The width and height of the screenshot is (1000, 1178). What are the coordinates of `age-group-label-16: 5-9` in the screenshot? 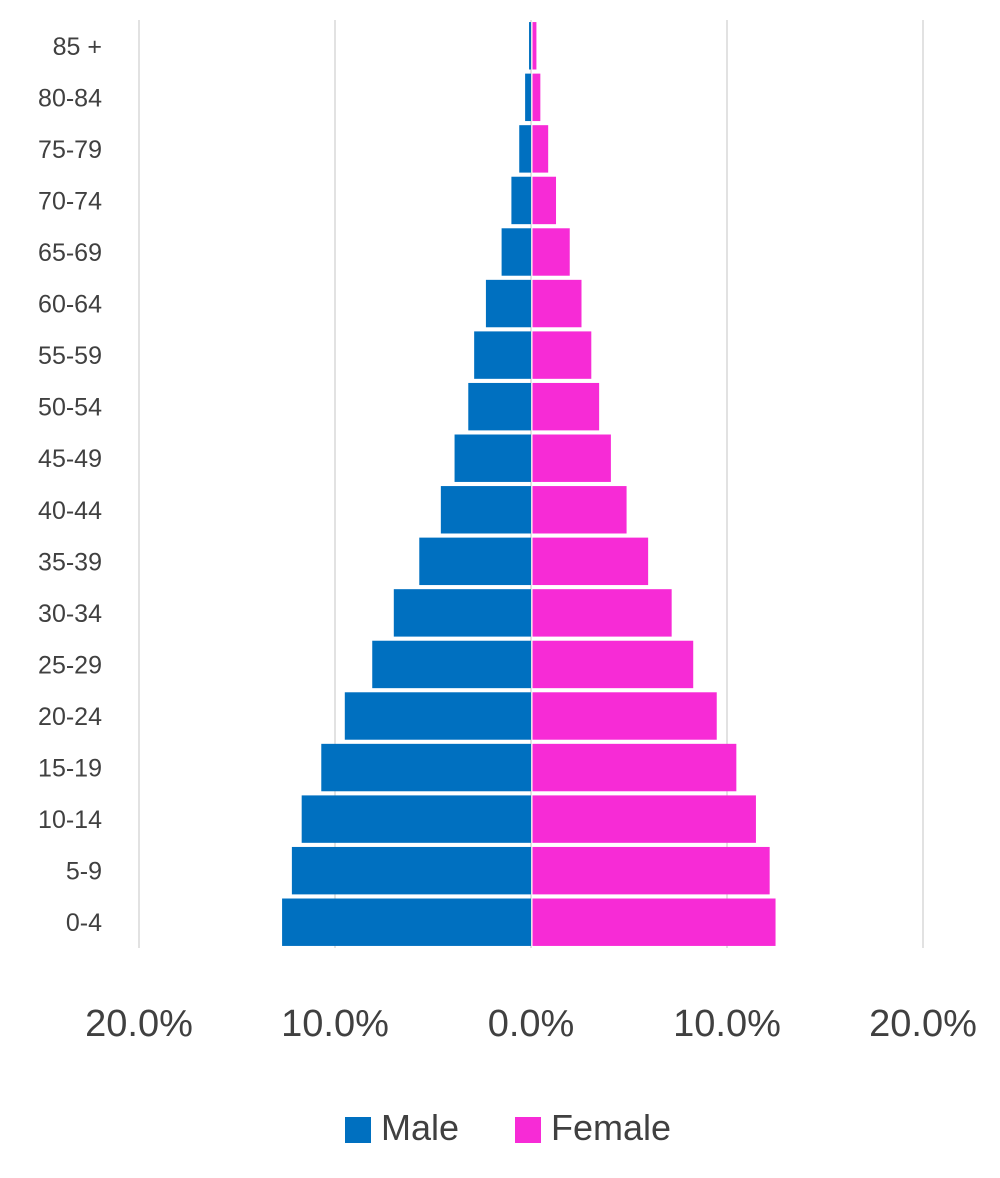 It's located at (84, 872).